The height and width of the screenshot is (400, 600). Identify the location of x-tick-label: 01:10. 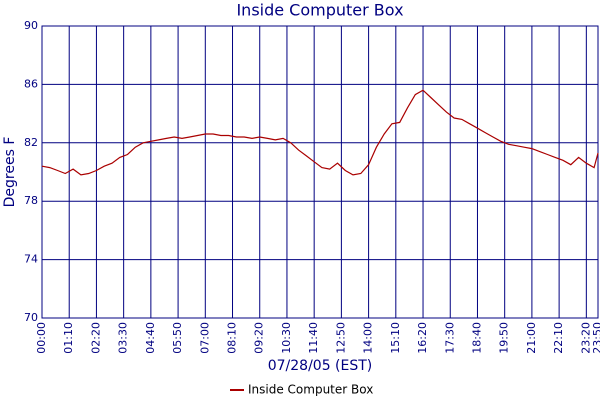
(68, 338).